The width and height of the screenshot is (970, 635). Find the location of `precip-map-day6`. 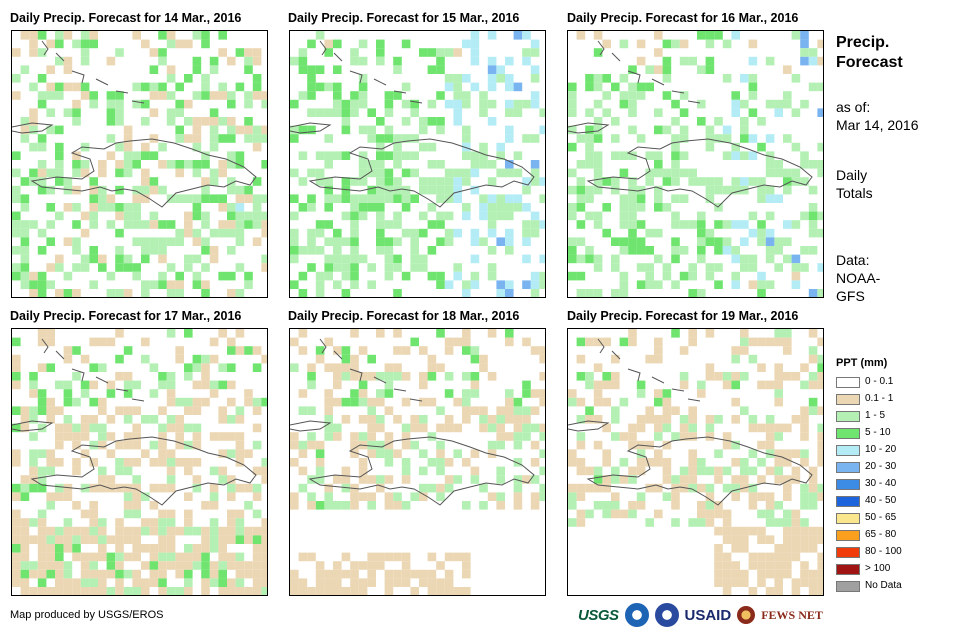

precip-map-day6 is located at coordinates (695, 462).